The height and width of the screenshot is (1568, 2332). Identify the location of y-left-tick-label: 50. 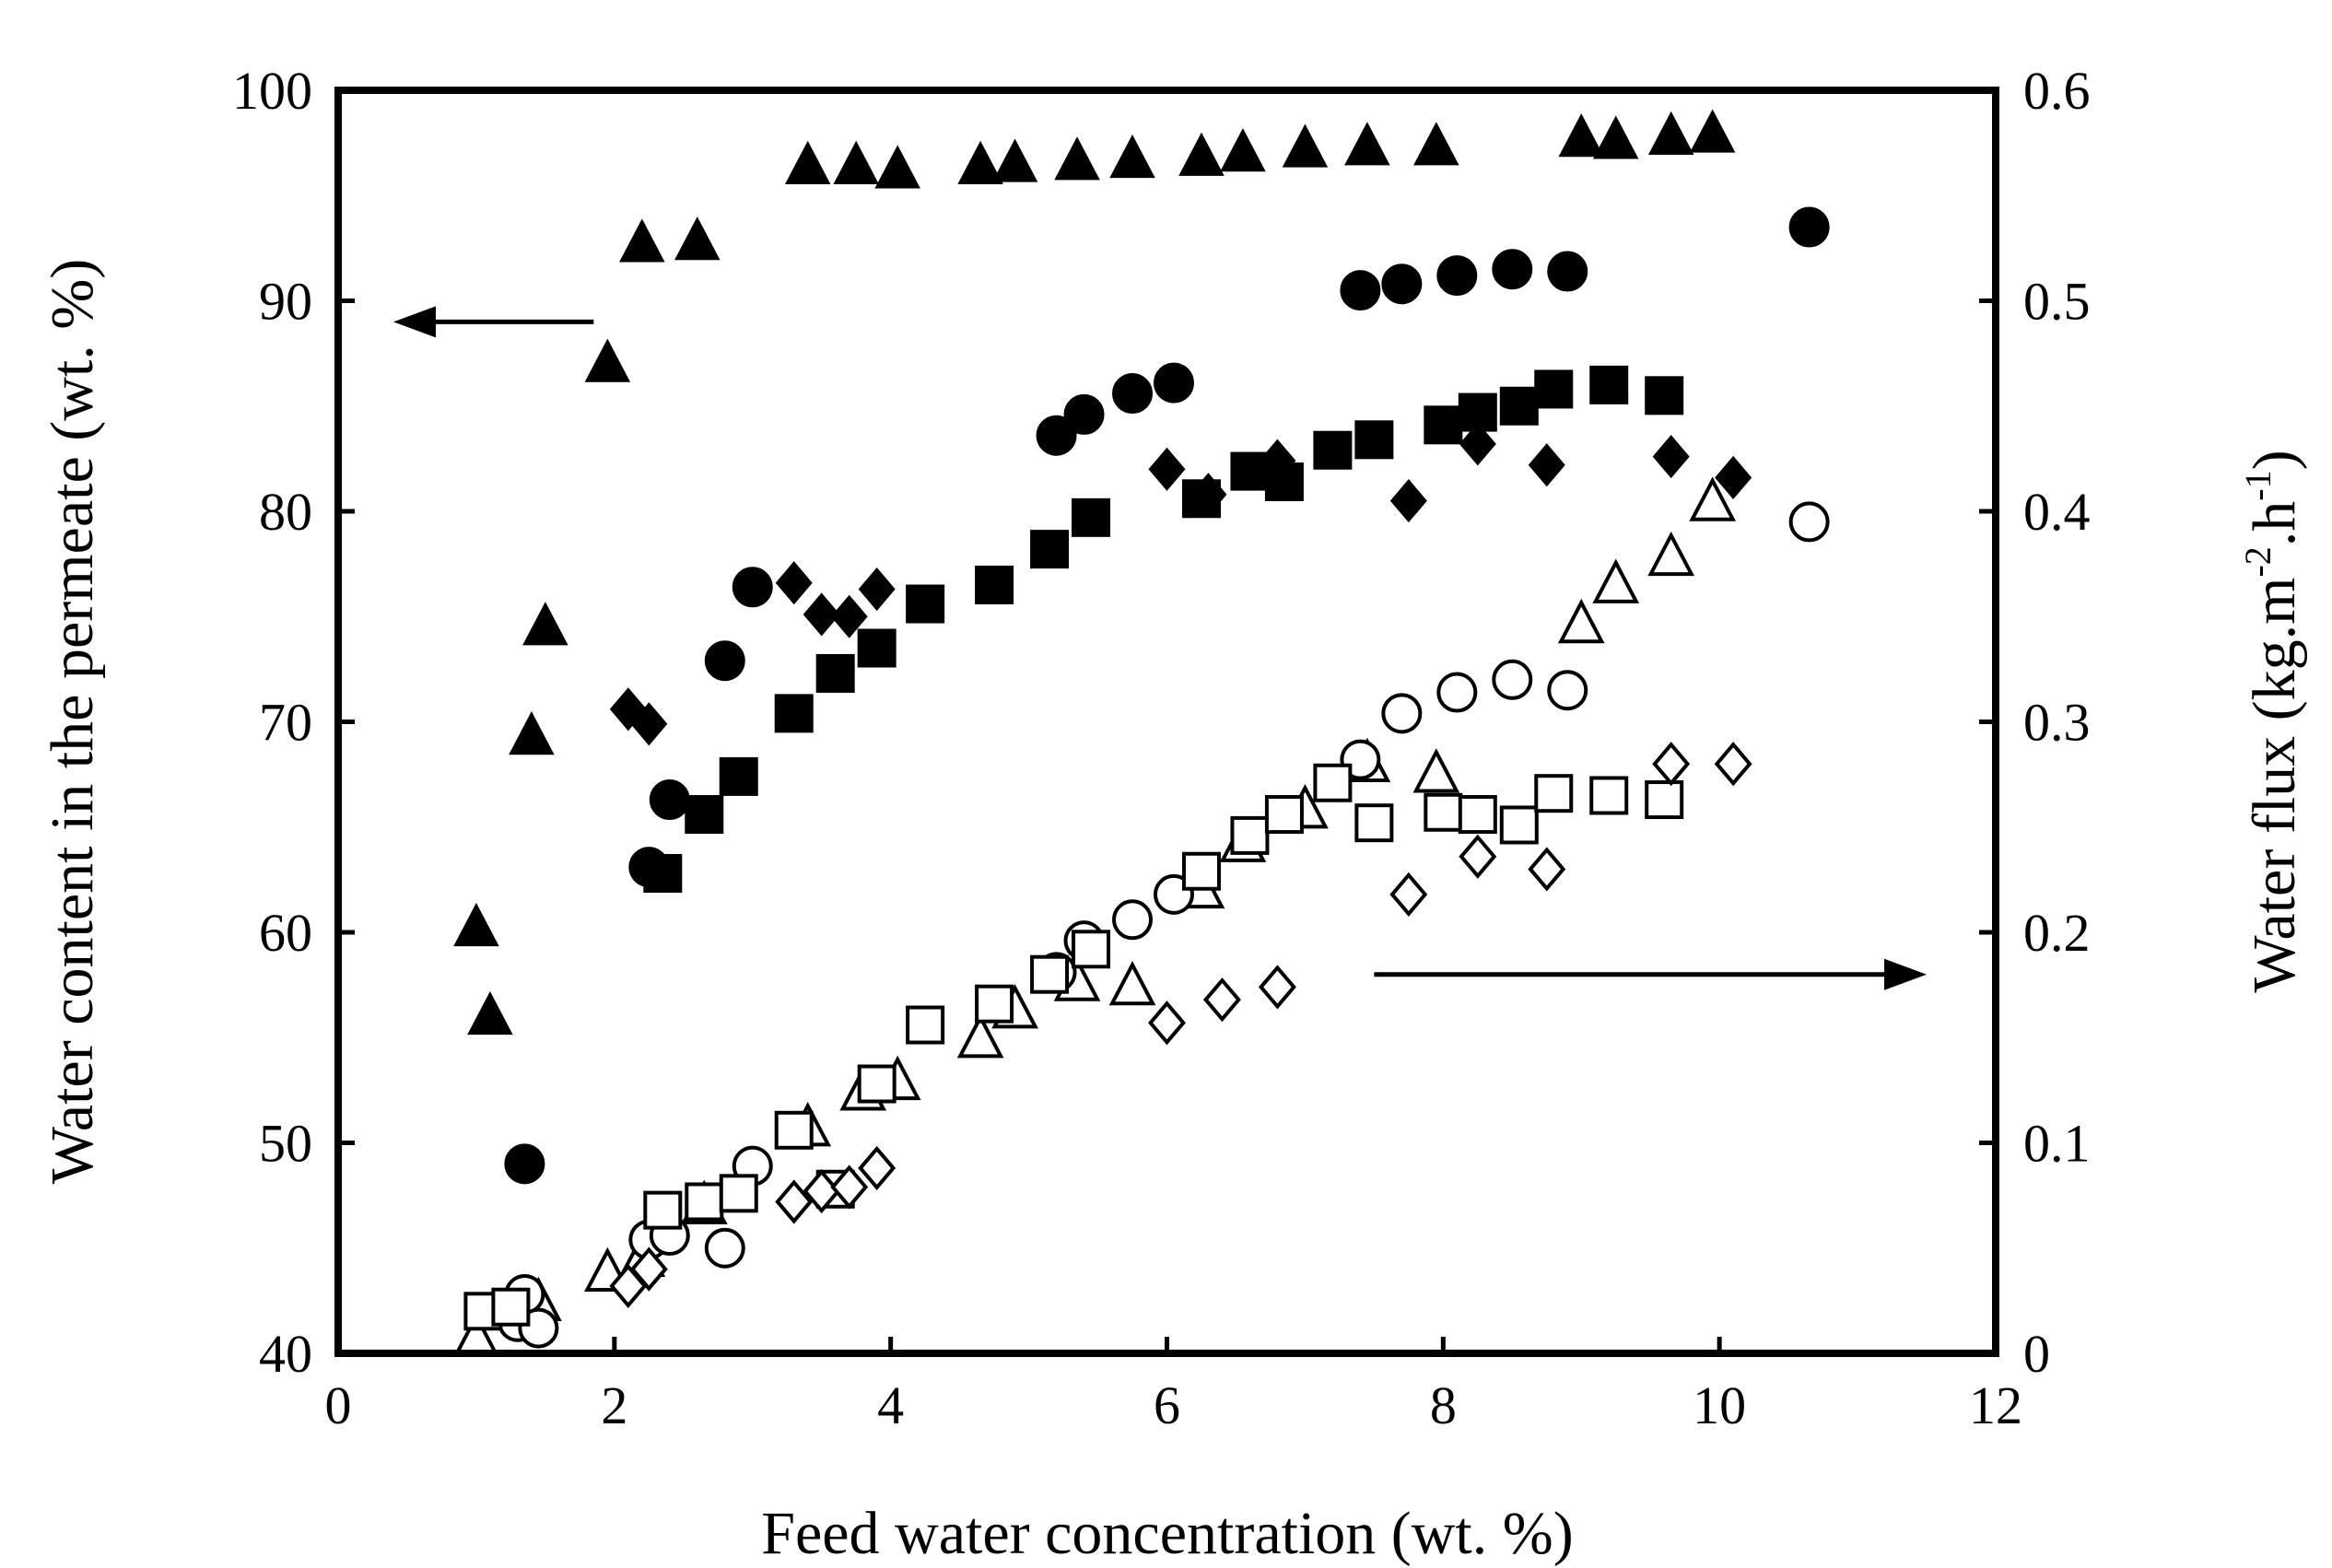
(285, 1144).